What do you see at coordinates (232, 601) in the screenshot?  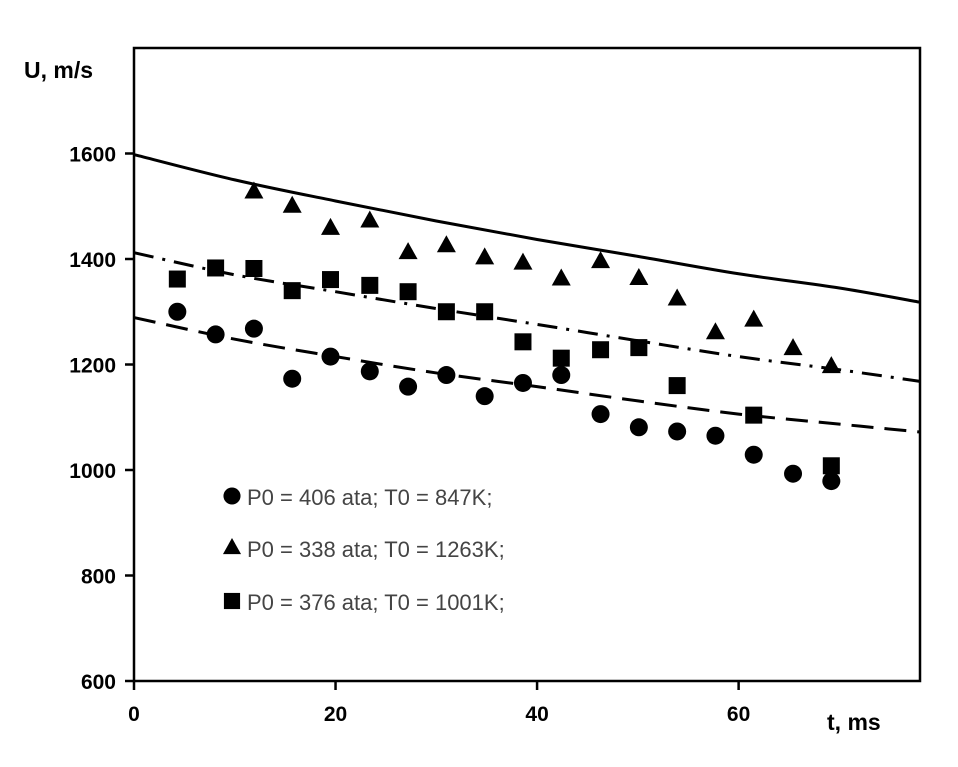 I see `legend-marker-square` at bounding box center [232, 601].